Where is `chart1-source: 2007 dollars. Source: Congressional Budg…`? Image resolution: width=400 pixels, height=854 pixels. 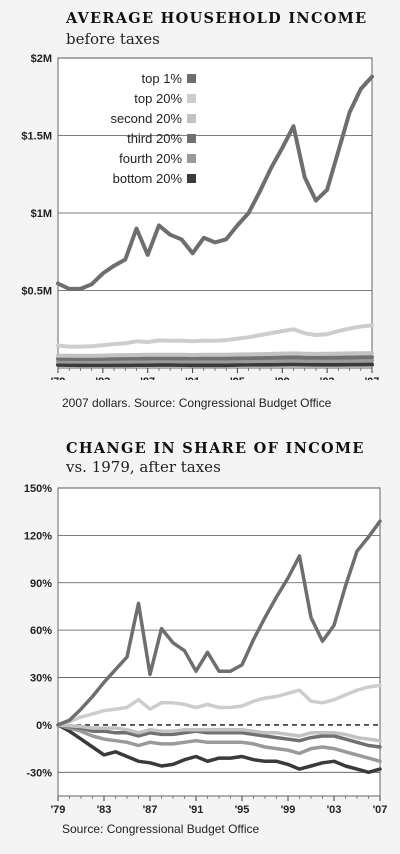 chart1-source: 2007 dollars. Source: Congressional Budg… is located at coordinates (197, 403).